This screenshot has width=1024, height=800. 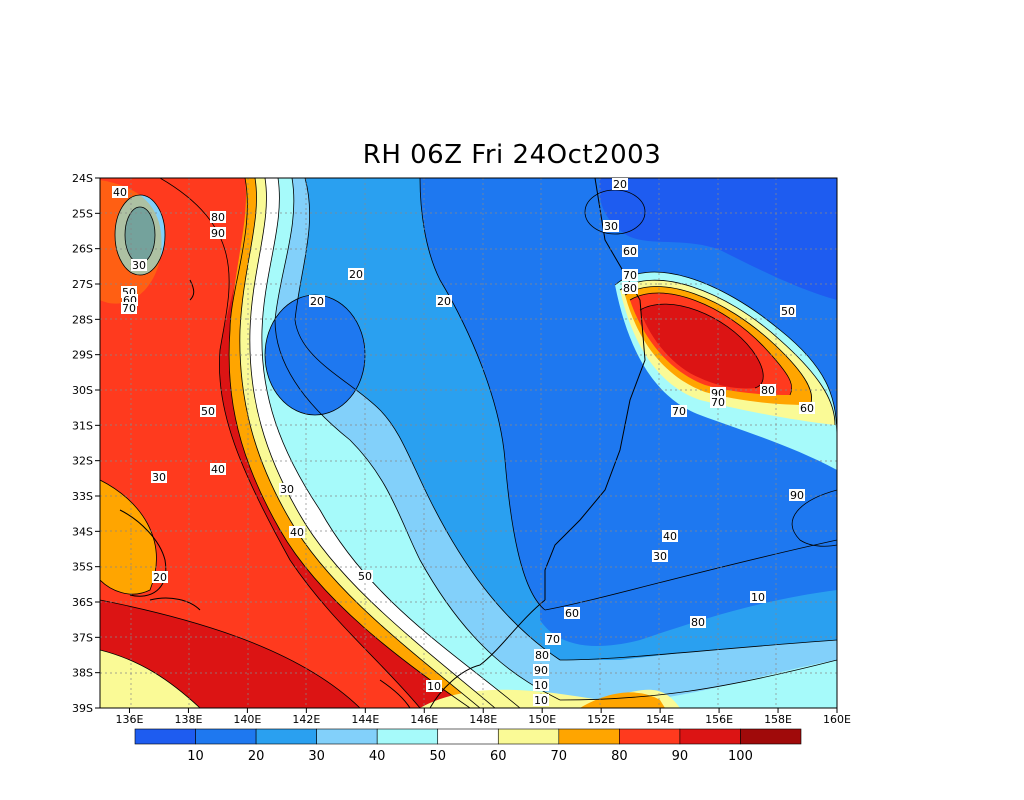 What do you see at coordinates (740, 756) in the screenshot?
I see `colorbar-label: 100` at bounding box center [740, 756].